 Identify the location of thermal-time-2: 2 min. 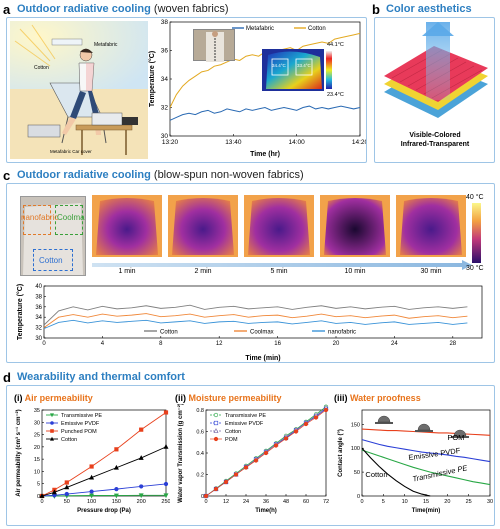
(203, 271).